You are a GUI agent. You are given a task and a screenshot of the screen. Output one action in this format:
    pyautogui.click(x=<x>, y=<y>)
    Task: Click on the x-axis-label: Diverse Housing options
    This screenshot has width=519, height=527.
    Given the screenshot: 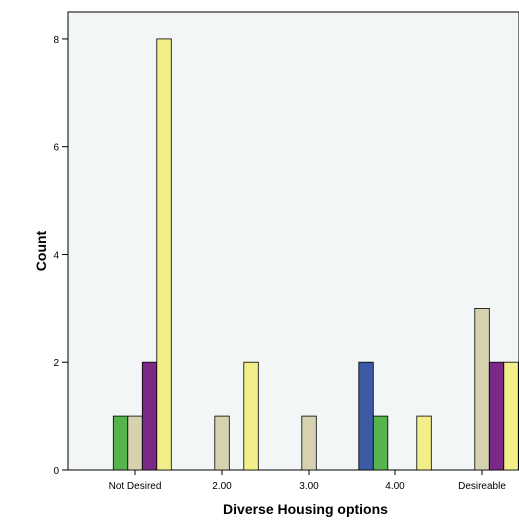 What is the action you would take?
    pyautogui.click(x=305, y=509)
    